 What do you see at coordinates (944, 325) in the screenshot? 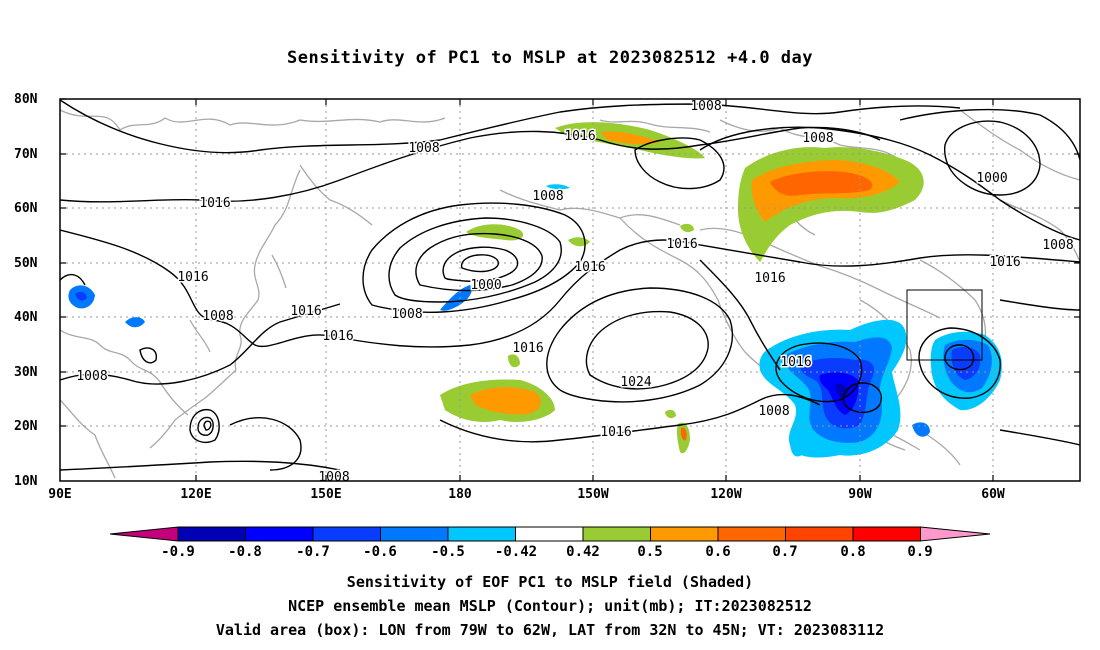
I see `valid-area-box` at bounding box center [944, 325].